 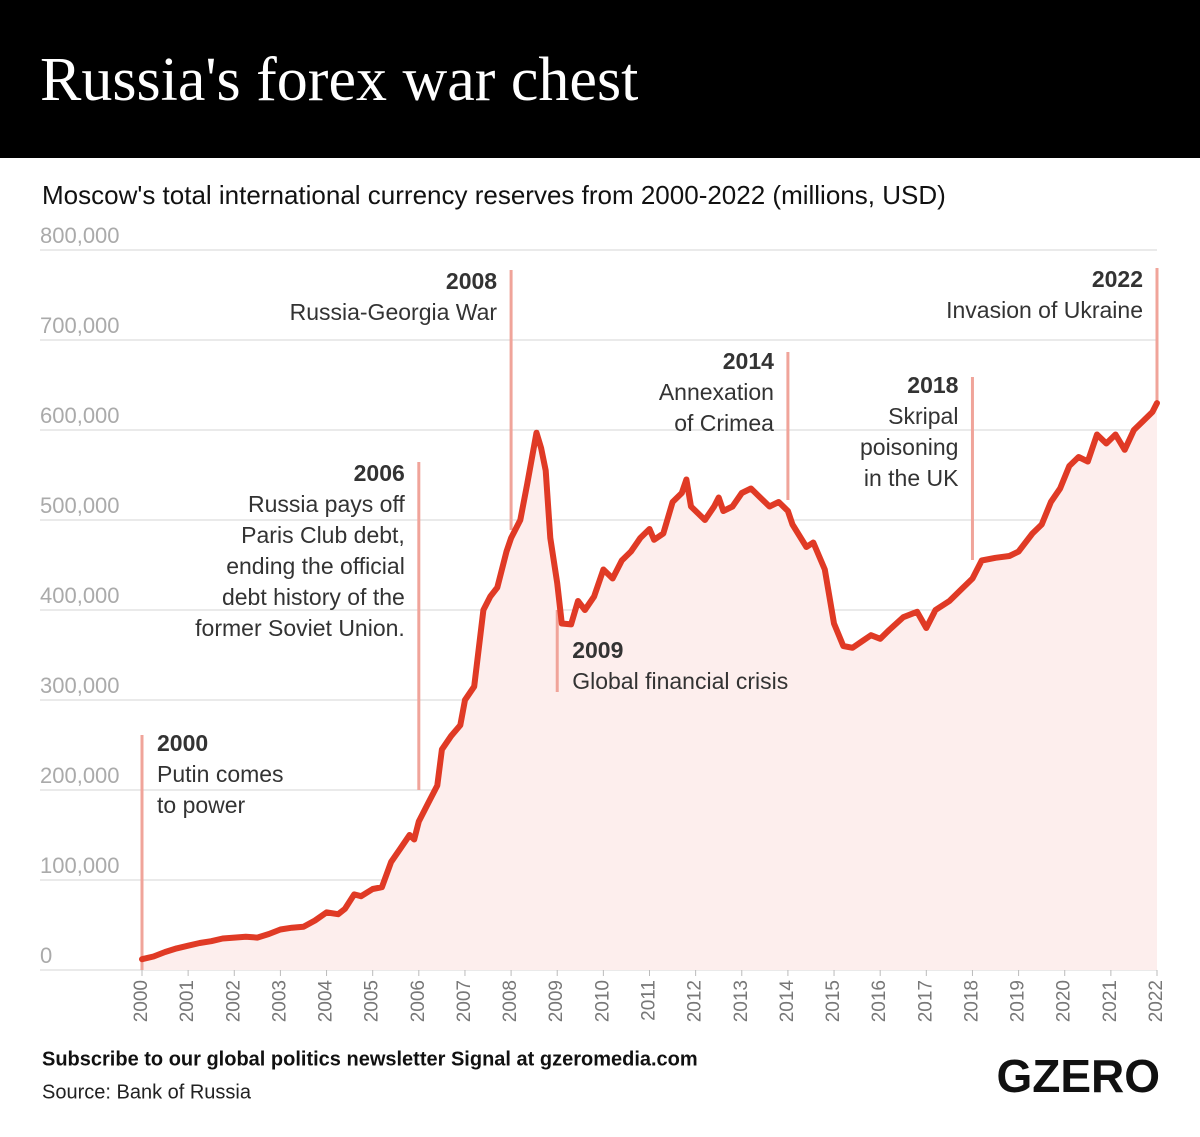 I want to click on x-tick-label: 2011, so click(x=649, y=1000).